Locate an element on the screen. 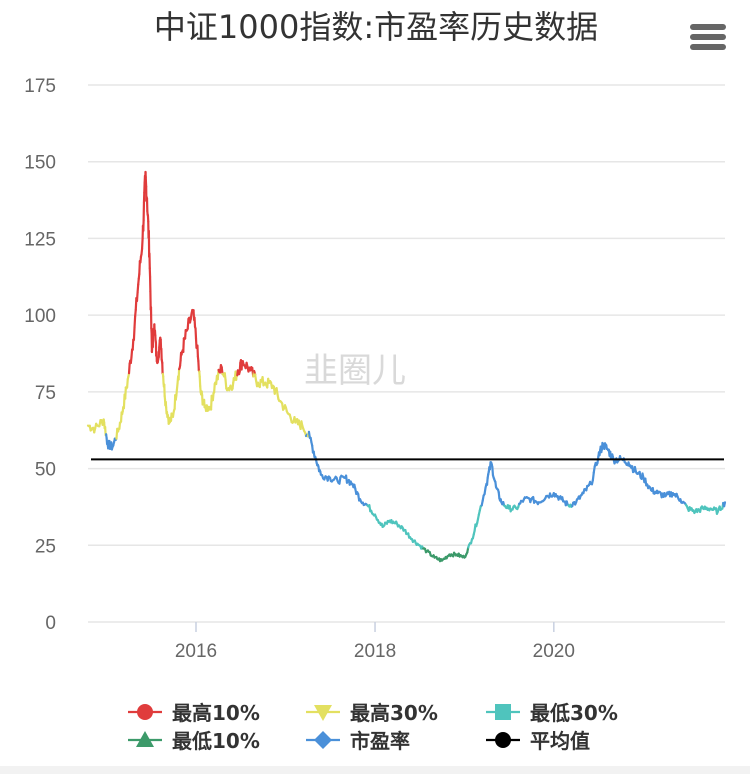 The width and height of the screenshot is (750, 774). legend-label: 市盈率 is located at coordinates (380, 741).